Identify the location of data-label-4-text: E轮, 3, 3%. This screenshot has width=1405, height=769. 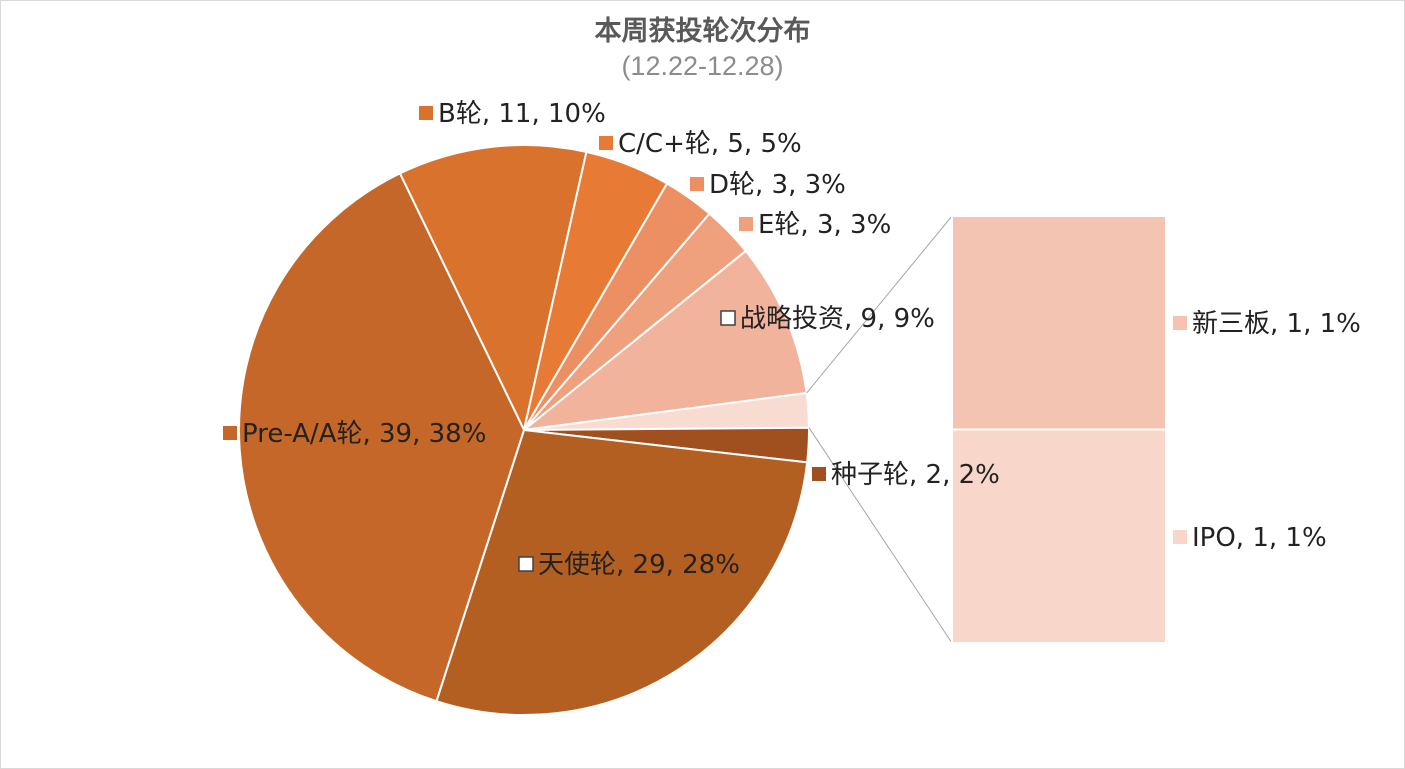
(824, 225).